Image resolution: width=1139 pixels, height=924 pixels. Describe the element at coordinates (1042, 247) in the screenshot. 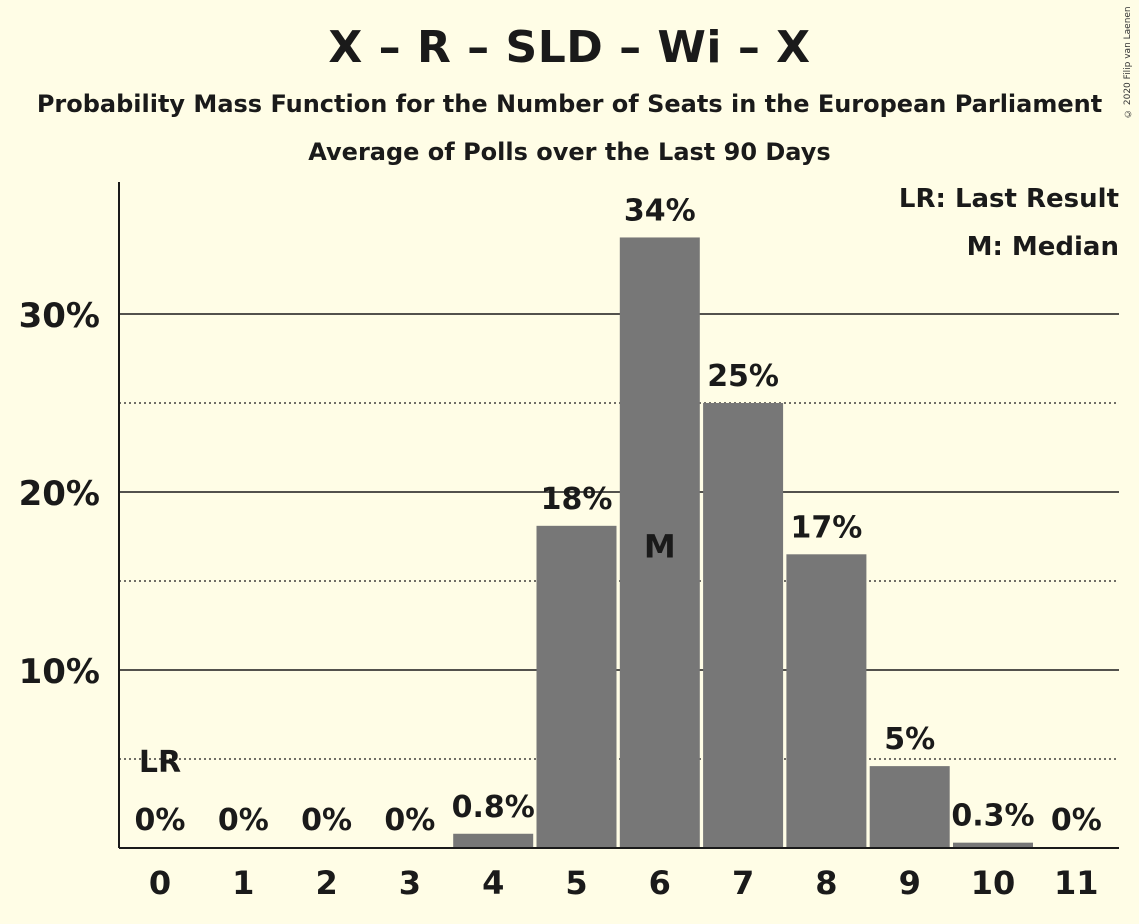

I see `legend-median: M: Median` at that location.